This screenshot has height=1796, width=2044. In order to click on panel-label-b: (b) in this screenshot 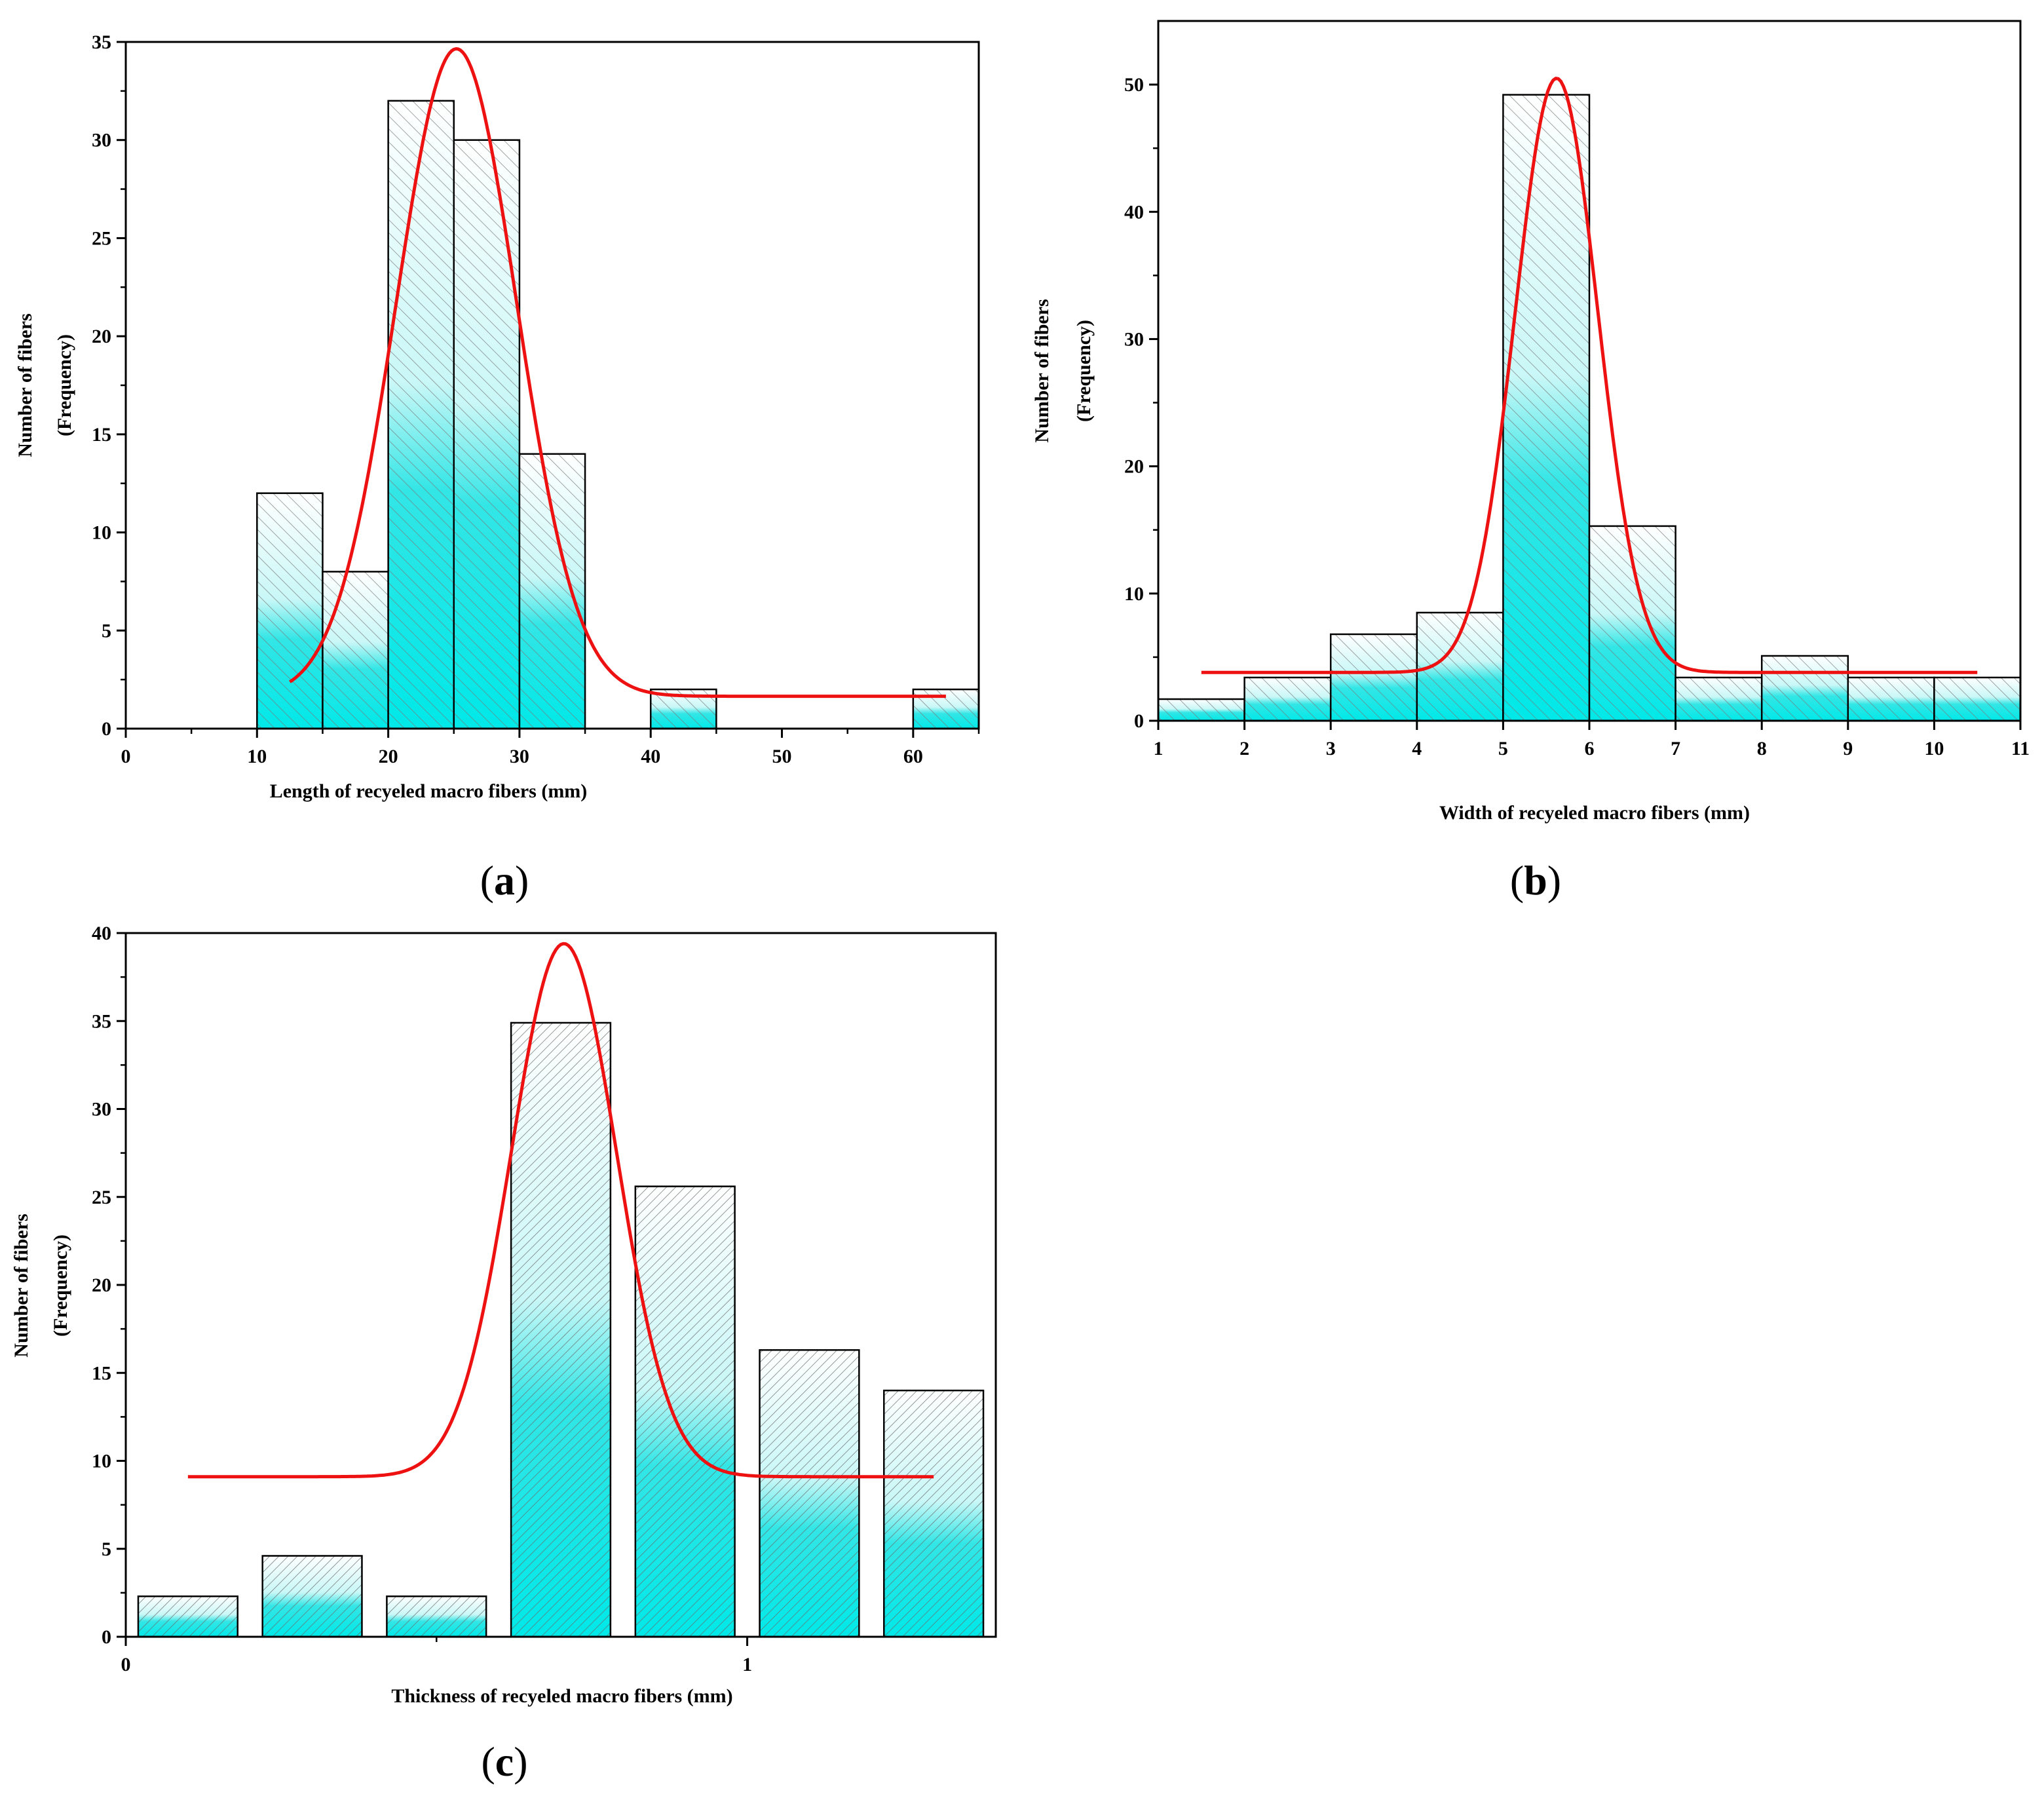, I will do `click(1535, 880)`.